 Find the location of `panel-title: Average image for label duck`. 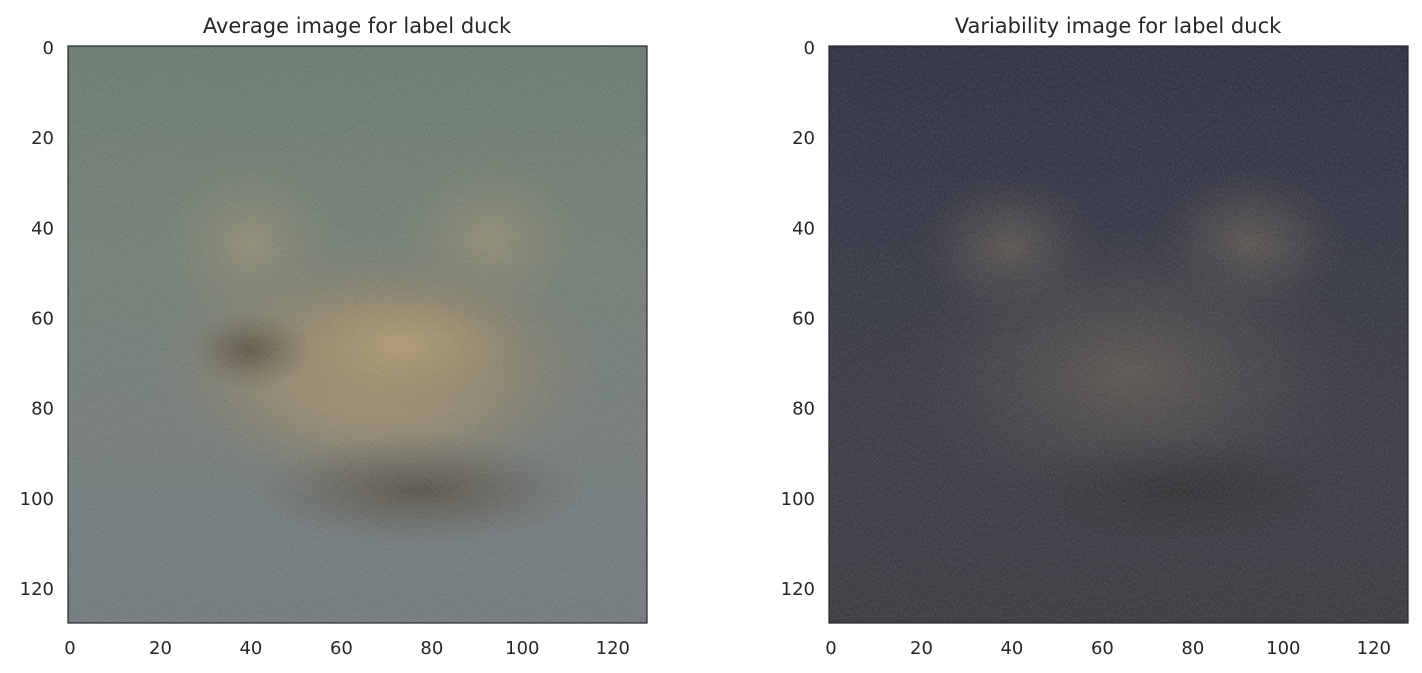

panel-title: Average image for label duck is located at coordinates (357, 26).